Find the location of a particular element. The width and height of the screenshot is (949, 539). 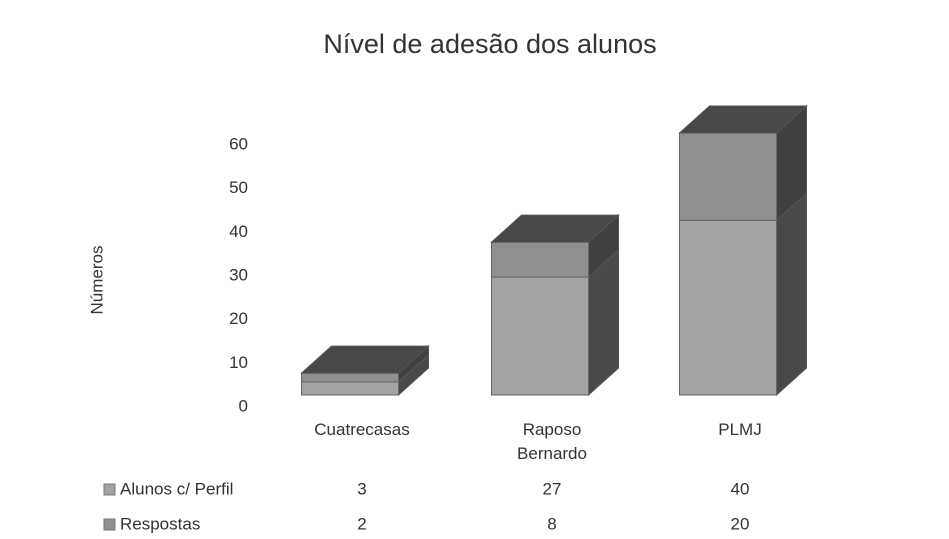

table-cell: 2 is located at coordinates (361, 523).